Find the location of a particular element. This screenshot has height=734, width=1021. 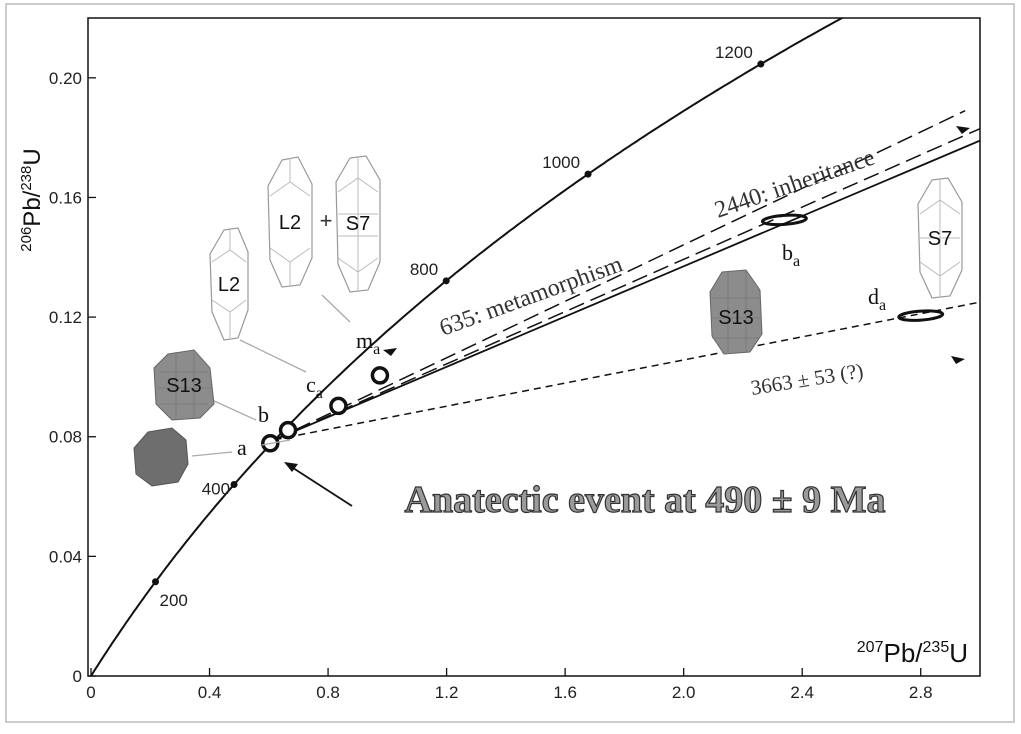

point-label-ca: ca is located at coordinates (314, 387).